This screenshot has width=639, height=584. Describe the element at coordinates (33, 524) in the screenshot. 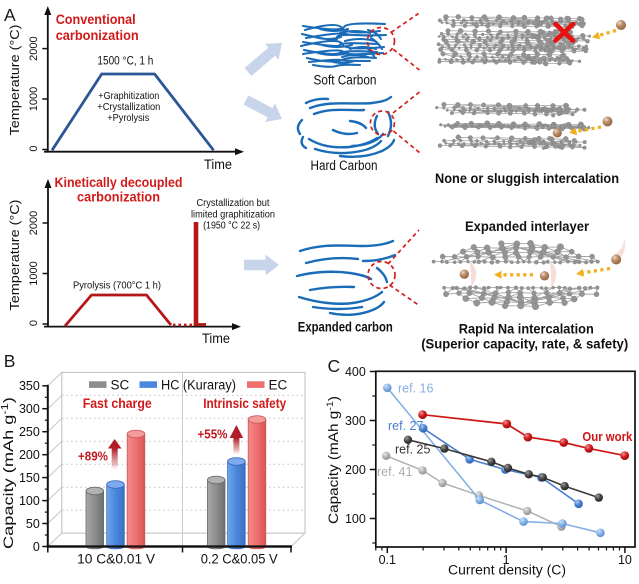

I see `svg-text: 50` at that location.